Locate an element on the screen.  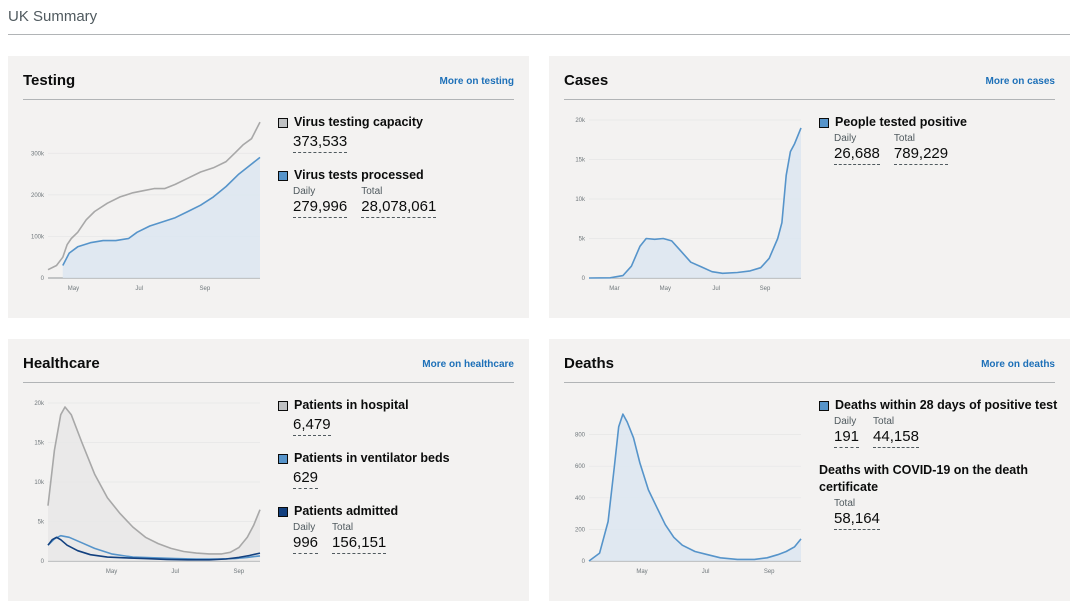
card-title: Cases is located at coordinates (586, 80).